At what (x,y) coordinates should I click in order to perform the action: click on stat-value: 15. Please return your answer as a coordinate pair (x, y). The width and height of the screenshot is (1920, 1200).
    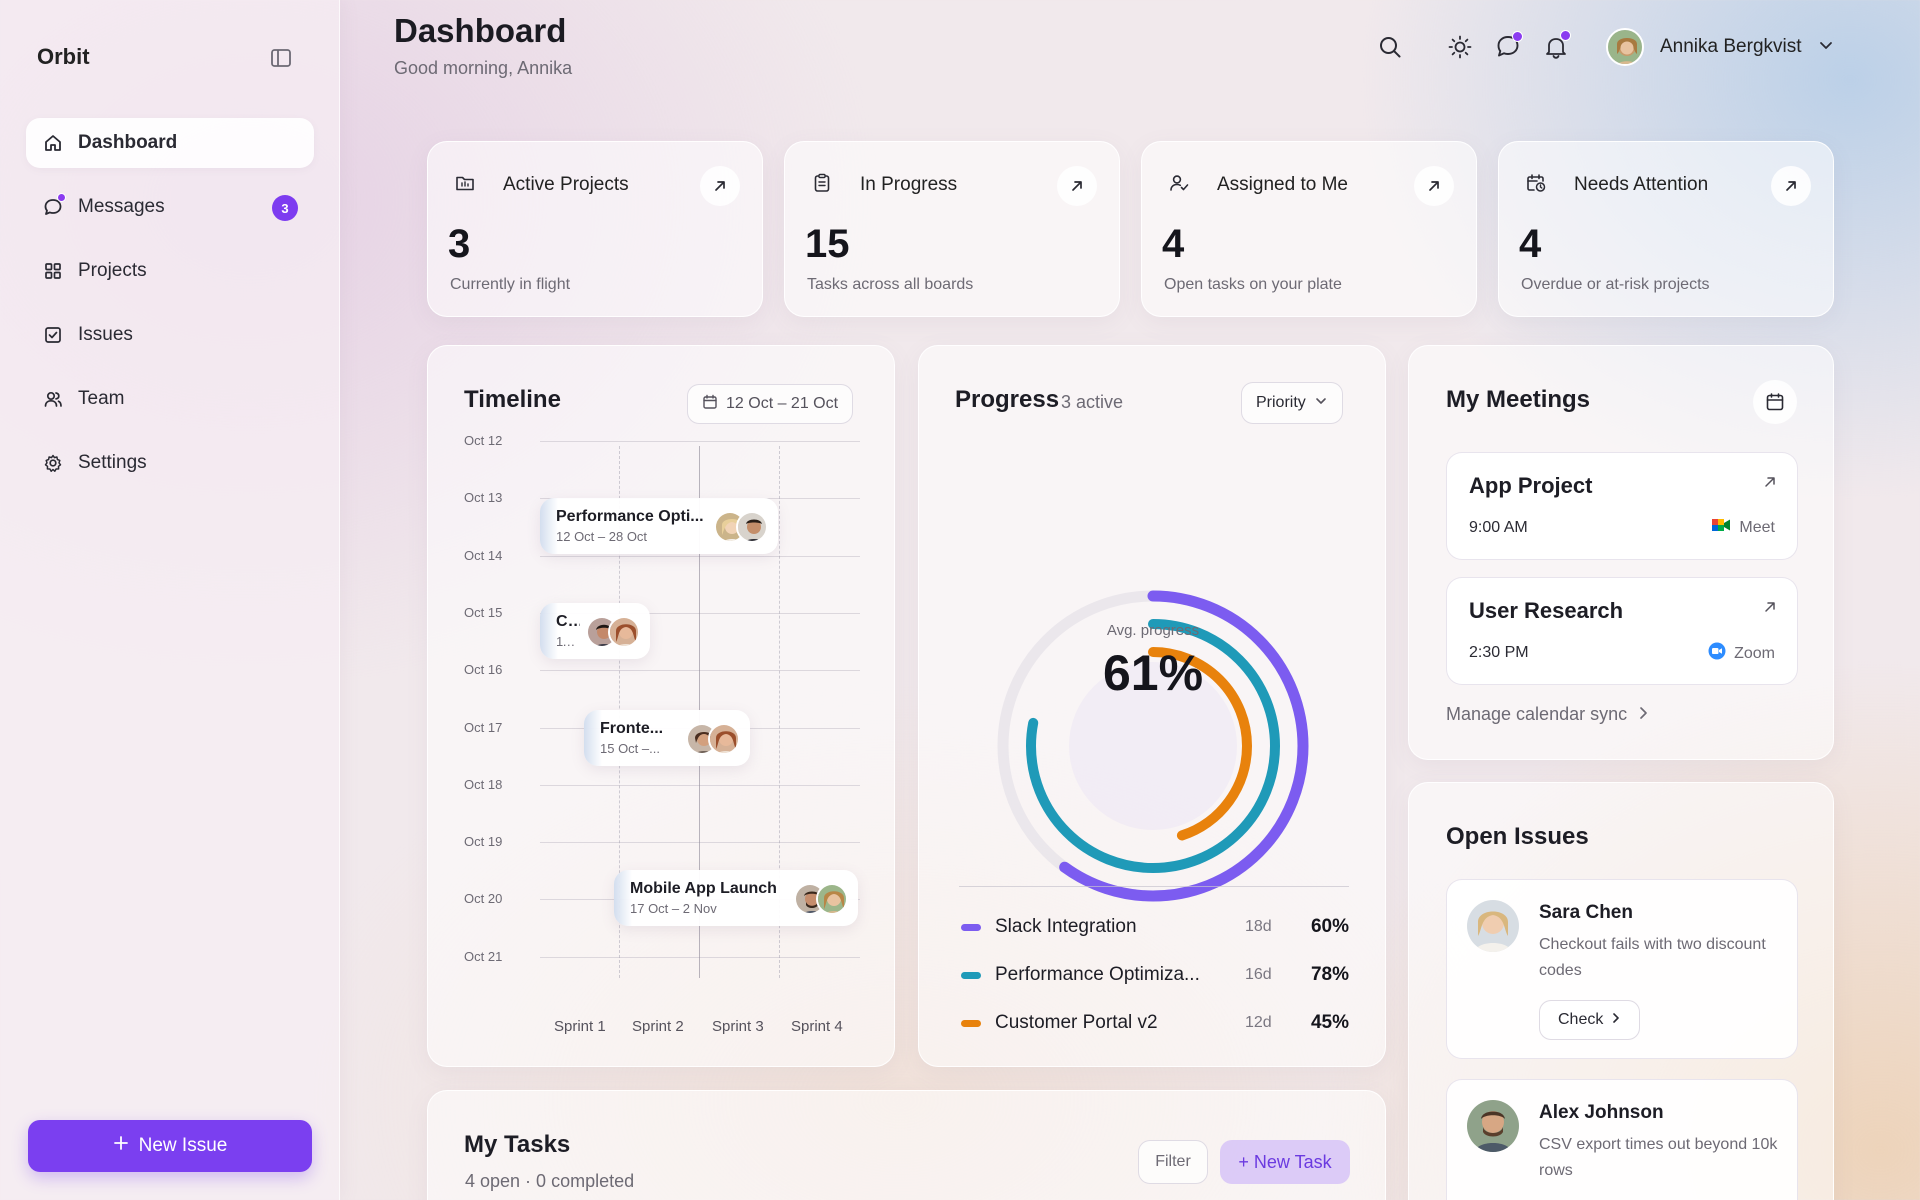
    Looking at the image, I should click on (827, 244).